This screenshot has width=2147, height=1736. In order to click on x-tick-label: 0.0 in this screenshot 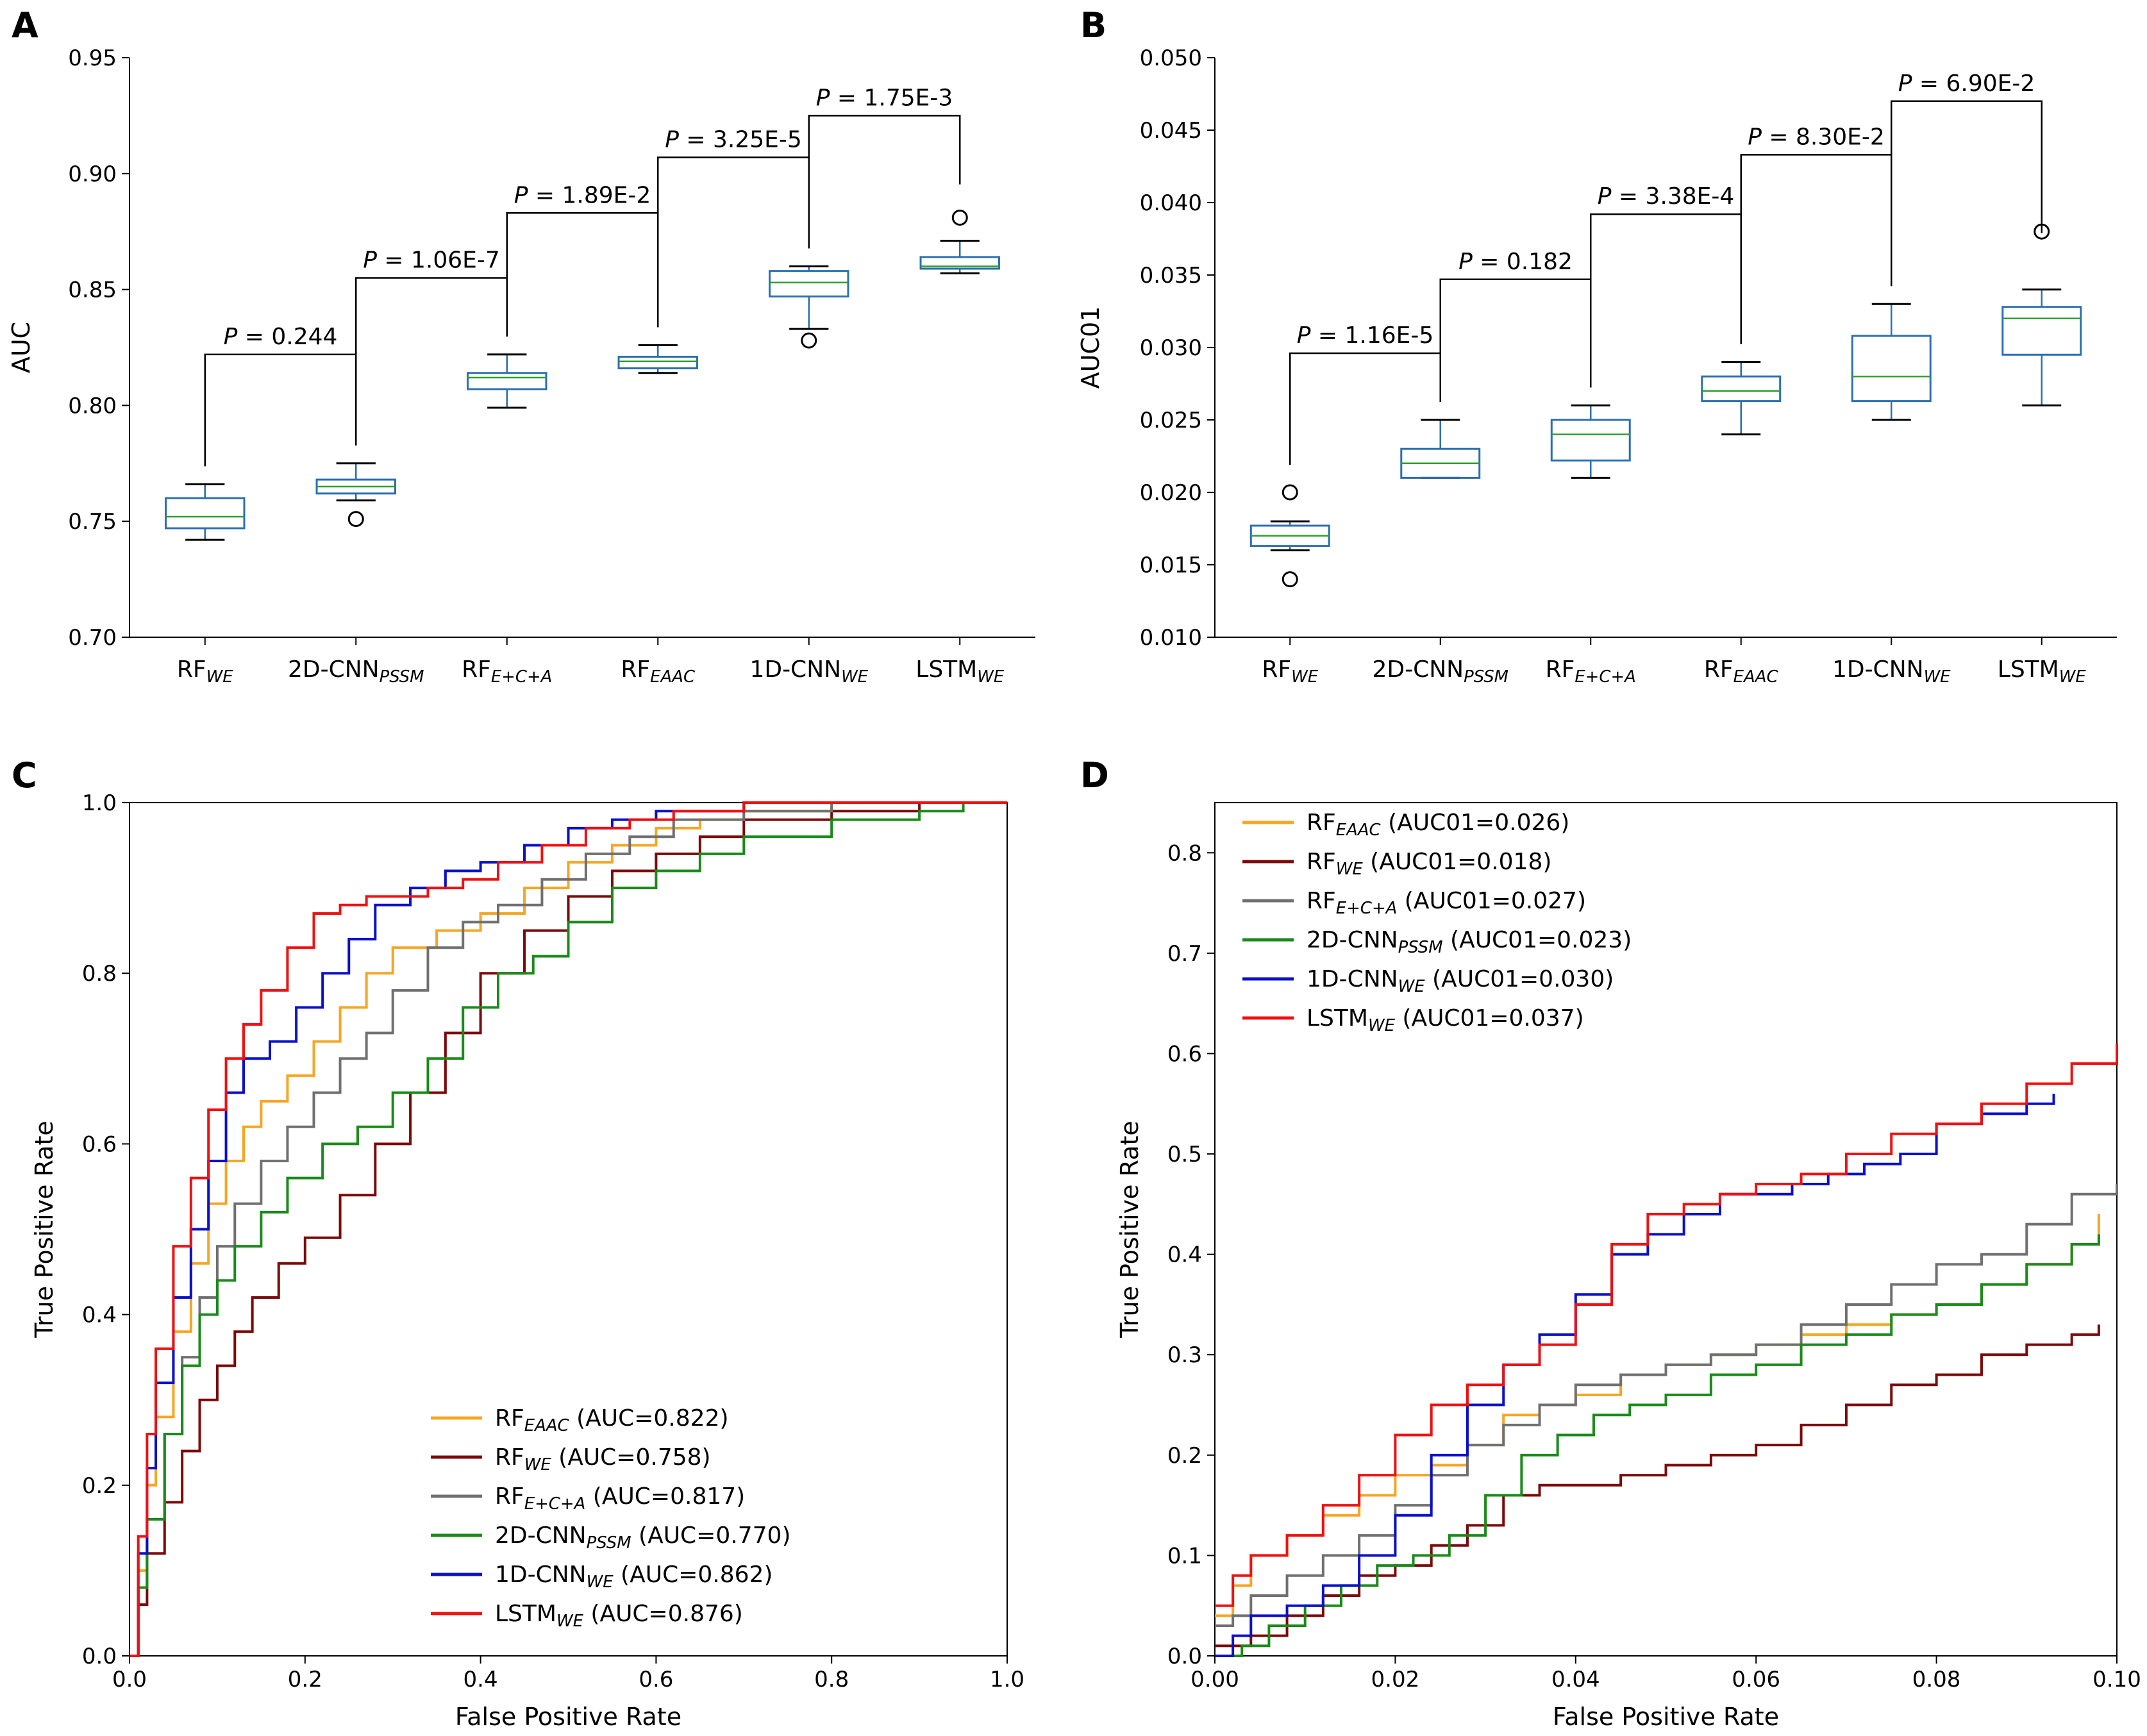, I will do `click(129, 1679)`.